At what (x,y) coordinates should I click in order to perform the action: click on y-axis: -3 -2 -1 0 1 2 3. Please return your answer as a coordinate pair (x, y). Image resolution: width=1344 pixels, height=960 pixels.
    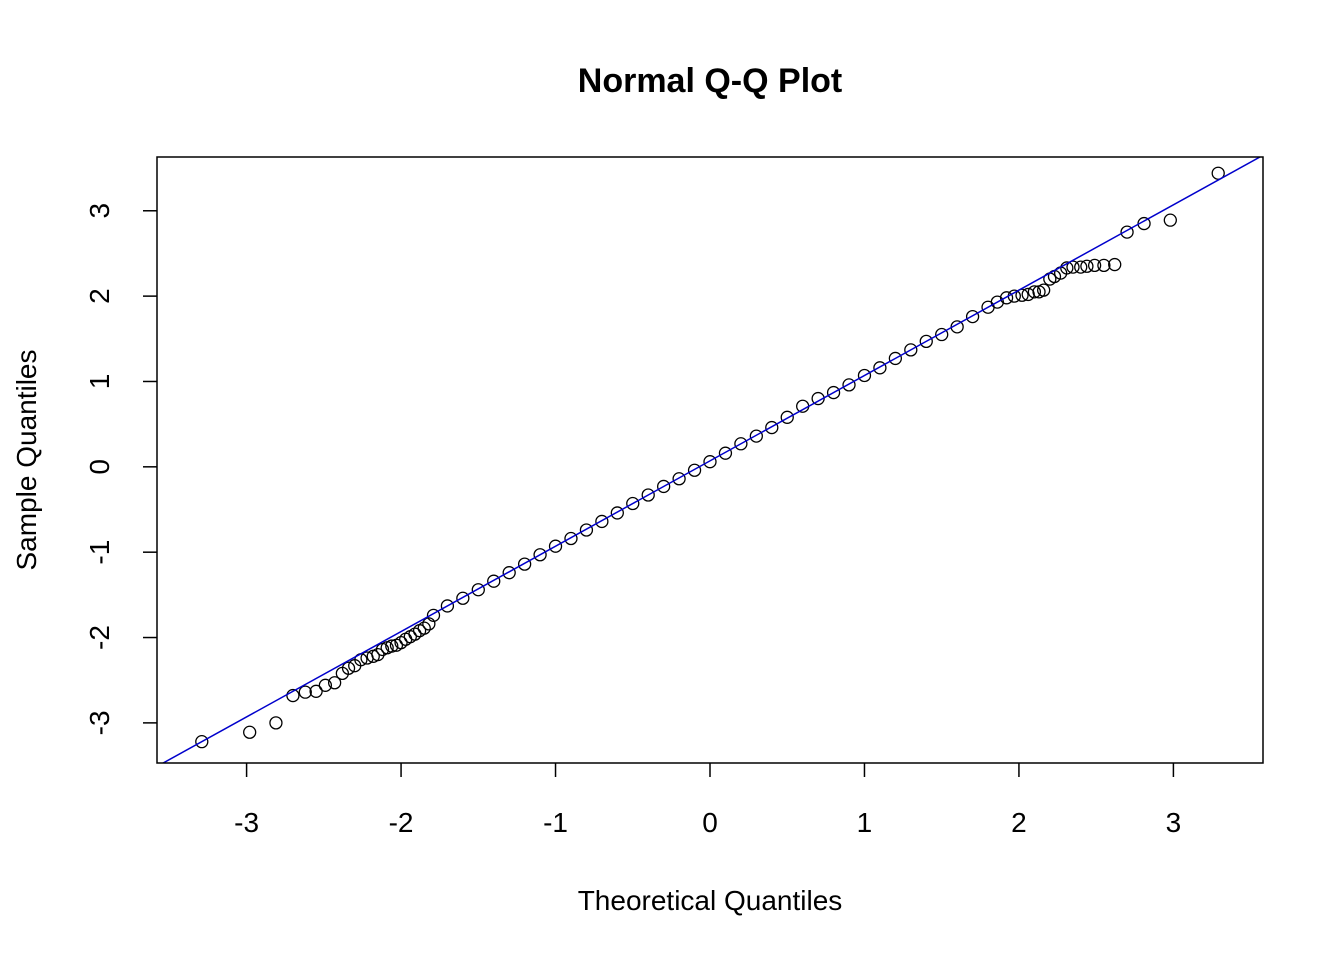
    Looking at the image, I should click on (120, 469).